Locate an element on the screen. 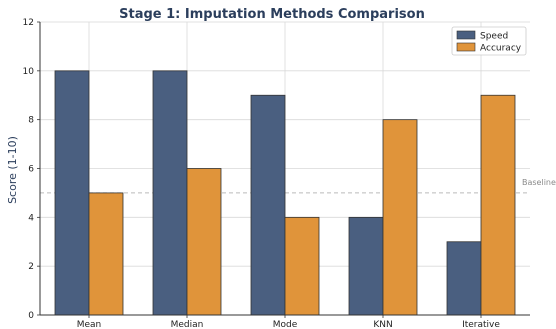 Image resolution: width=556 pixels, height=329 pixels. chart-title: Stage 1: Imputation Methods Comparison is located at coordinates (272, 14).